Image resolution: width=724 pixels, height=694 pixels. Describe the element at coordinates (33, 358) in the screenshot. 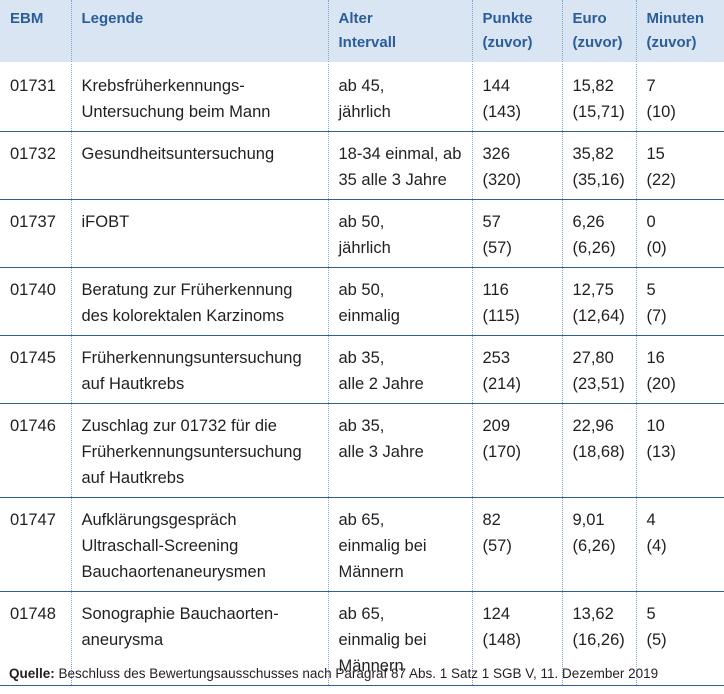

I see `cell-ebm: 01745` at that location.